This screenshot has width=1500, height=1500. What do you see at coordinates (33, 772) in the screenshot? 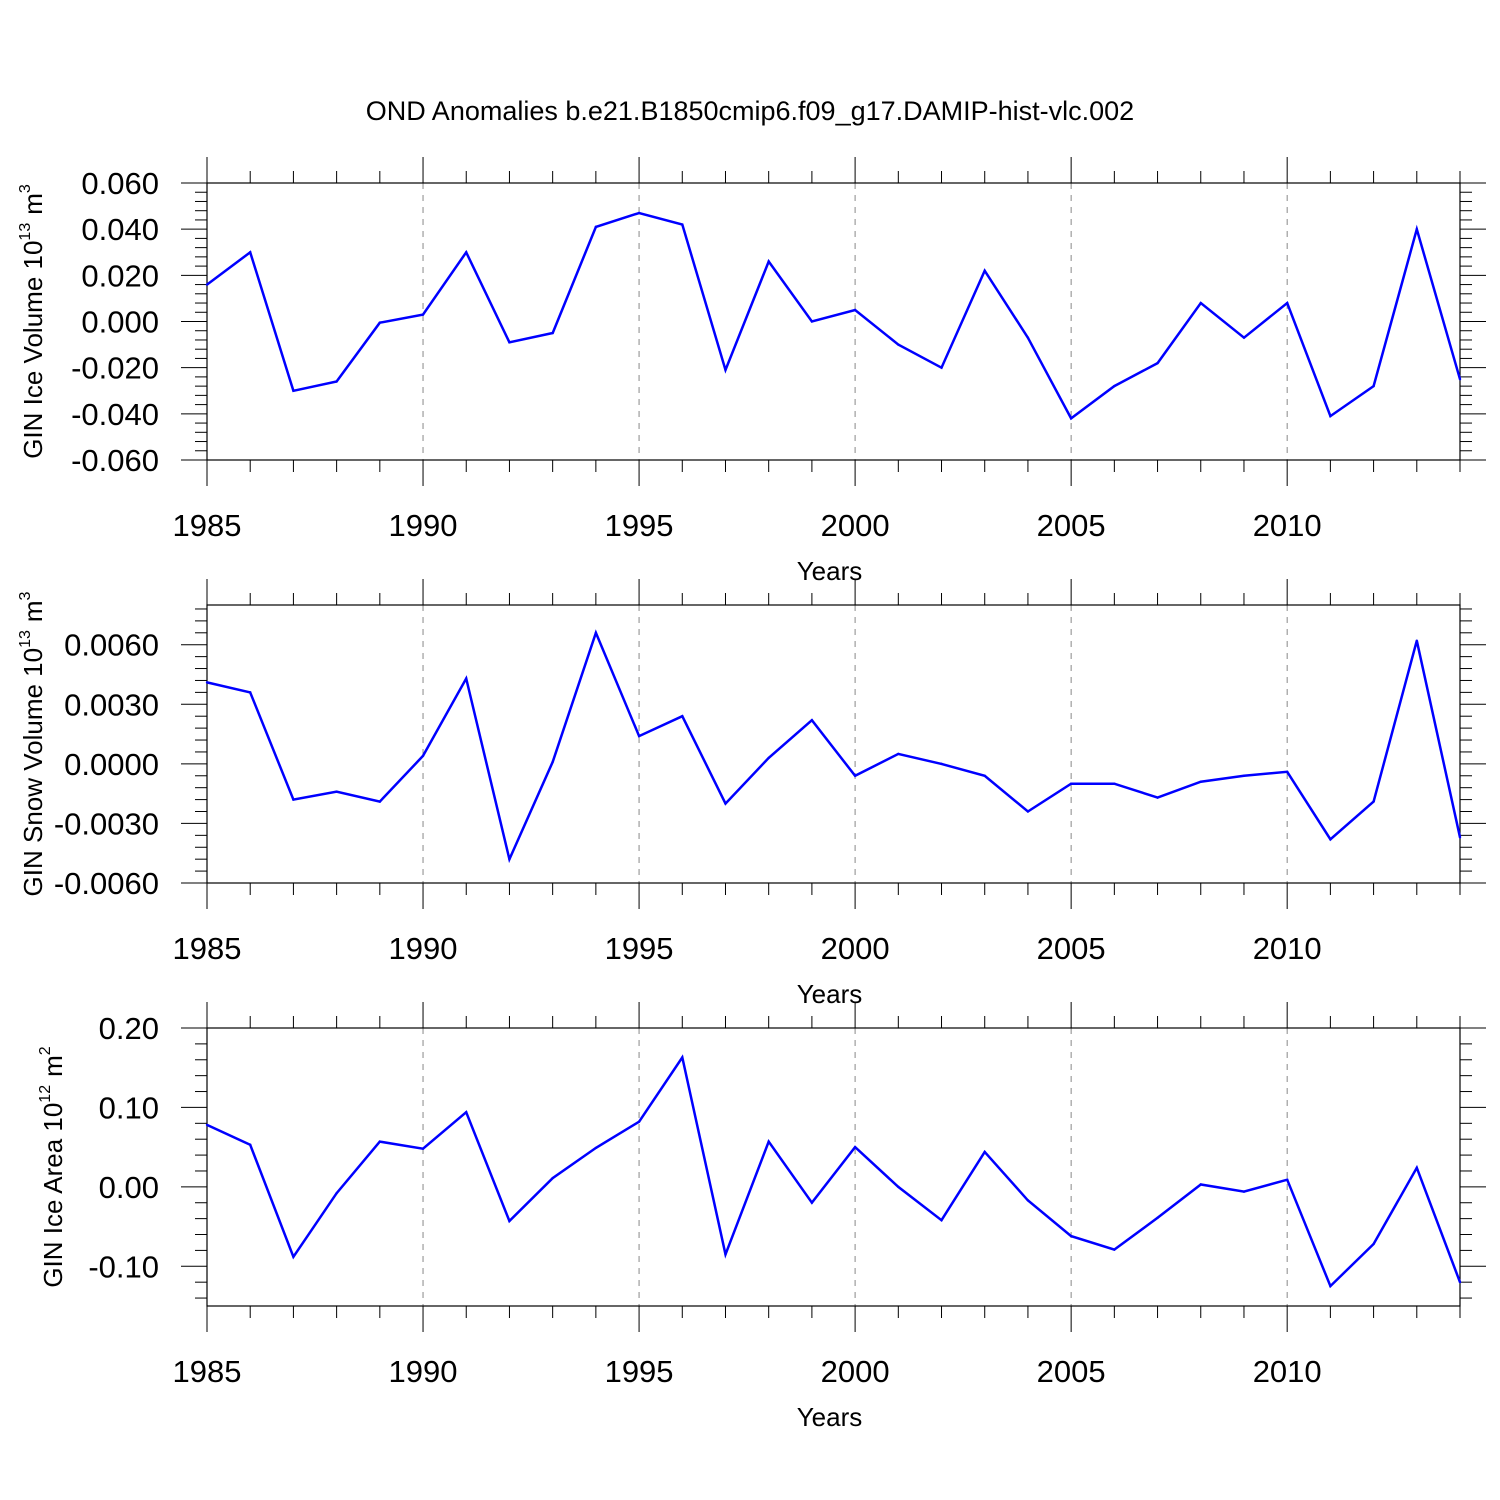
I see `y-axis-label-text: GIN Snow Volume 10` at bounding box center [33, 772].